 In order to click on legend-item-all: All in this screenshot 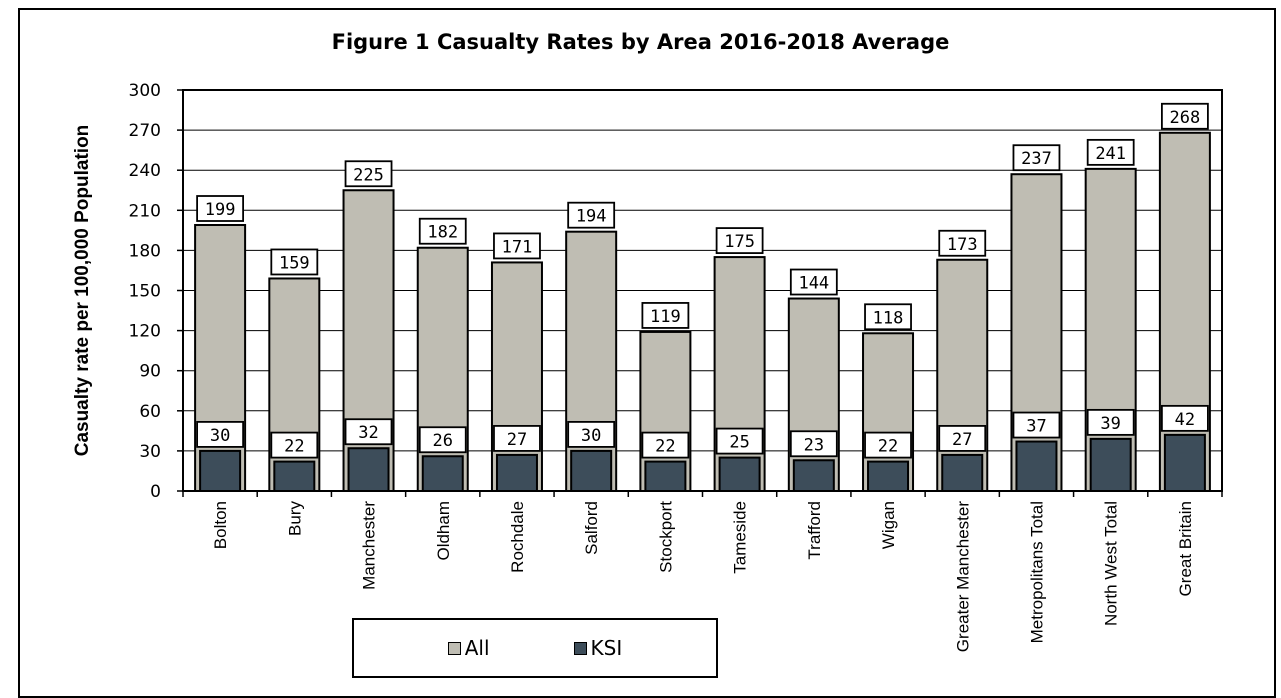, I will do `click(468, 648)`.